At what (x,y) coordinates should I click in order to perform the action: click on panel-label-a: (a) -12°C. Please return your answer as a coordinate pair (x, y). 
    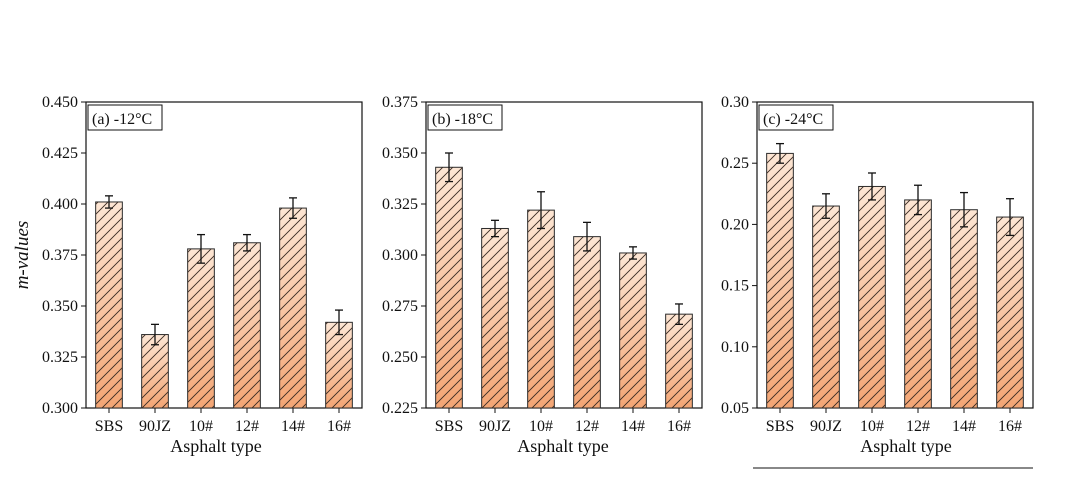
    Looking at the image, I should click on (122, 119).